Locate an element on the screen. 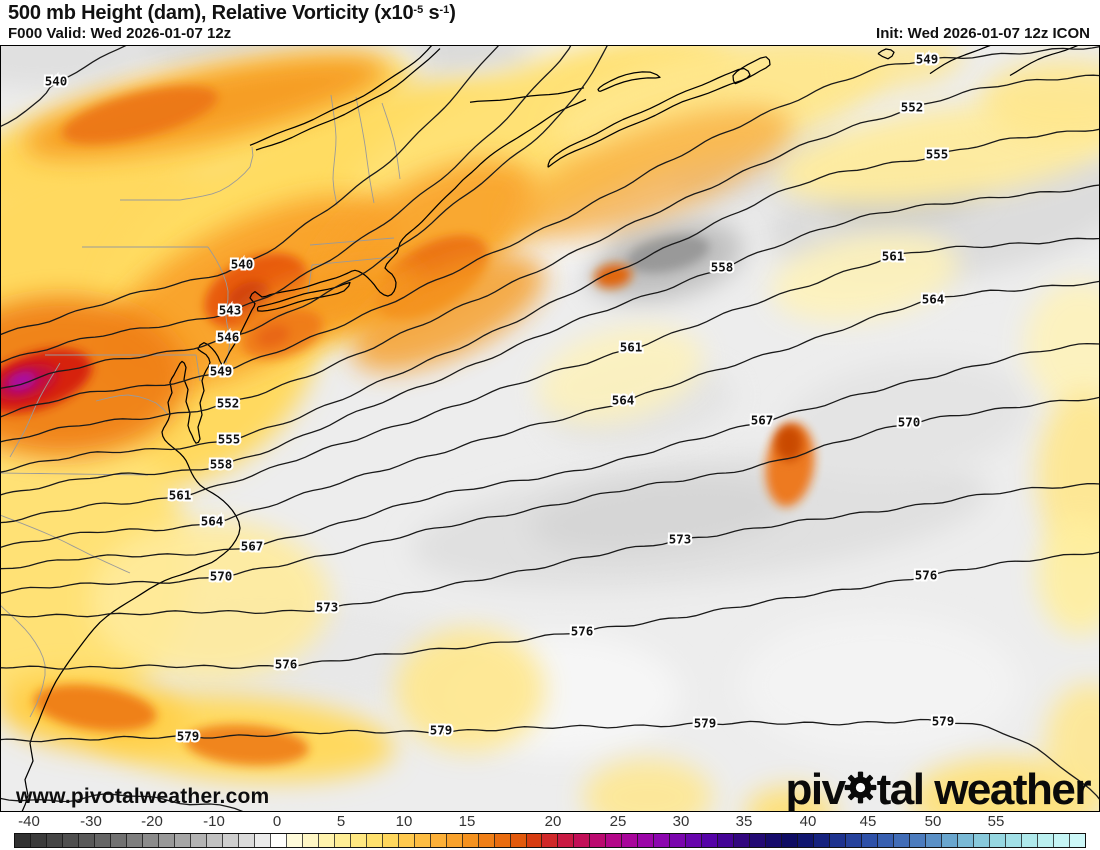 Image resolution: width=1100 pixels, height=850 pixels. valid-time-label: F000 Valid: Wed 2026-01-07 12z is located at coordinates (120, 33).